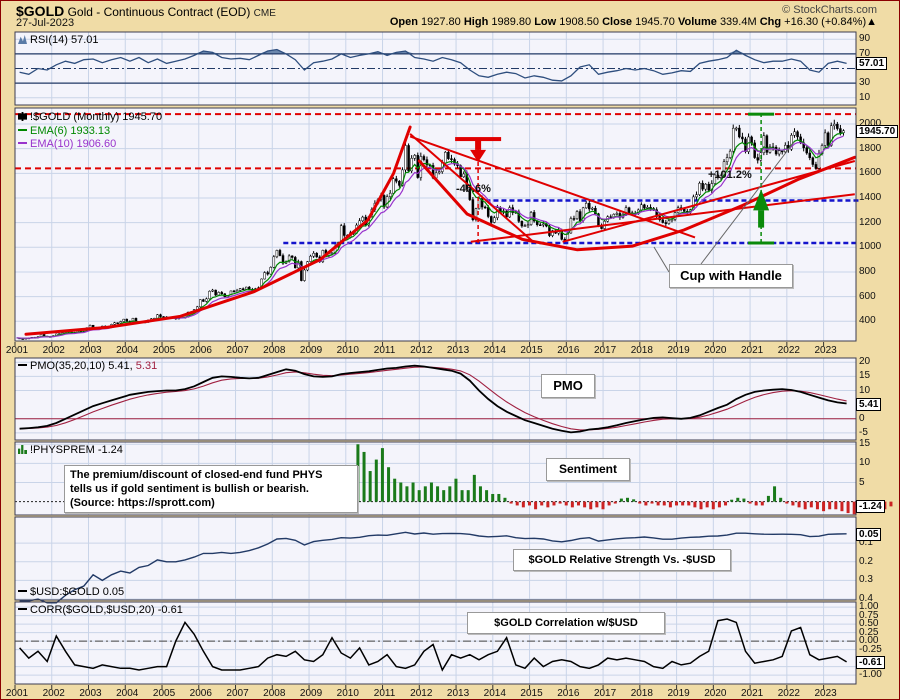 Image resolution: width=900 pixels, height=700 pixels. Describe the element at coordinates (862, 418) in the screenshot. I see `pmo-ytick-label: 0` at that location.